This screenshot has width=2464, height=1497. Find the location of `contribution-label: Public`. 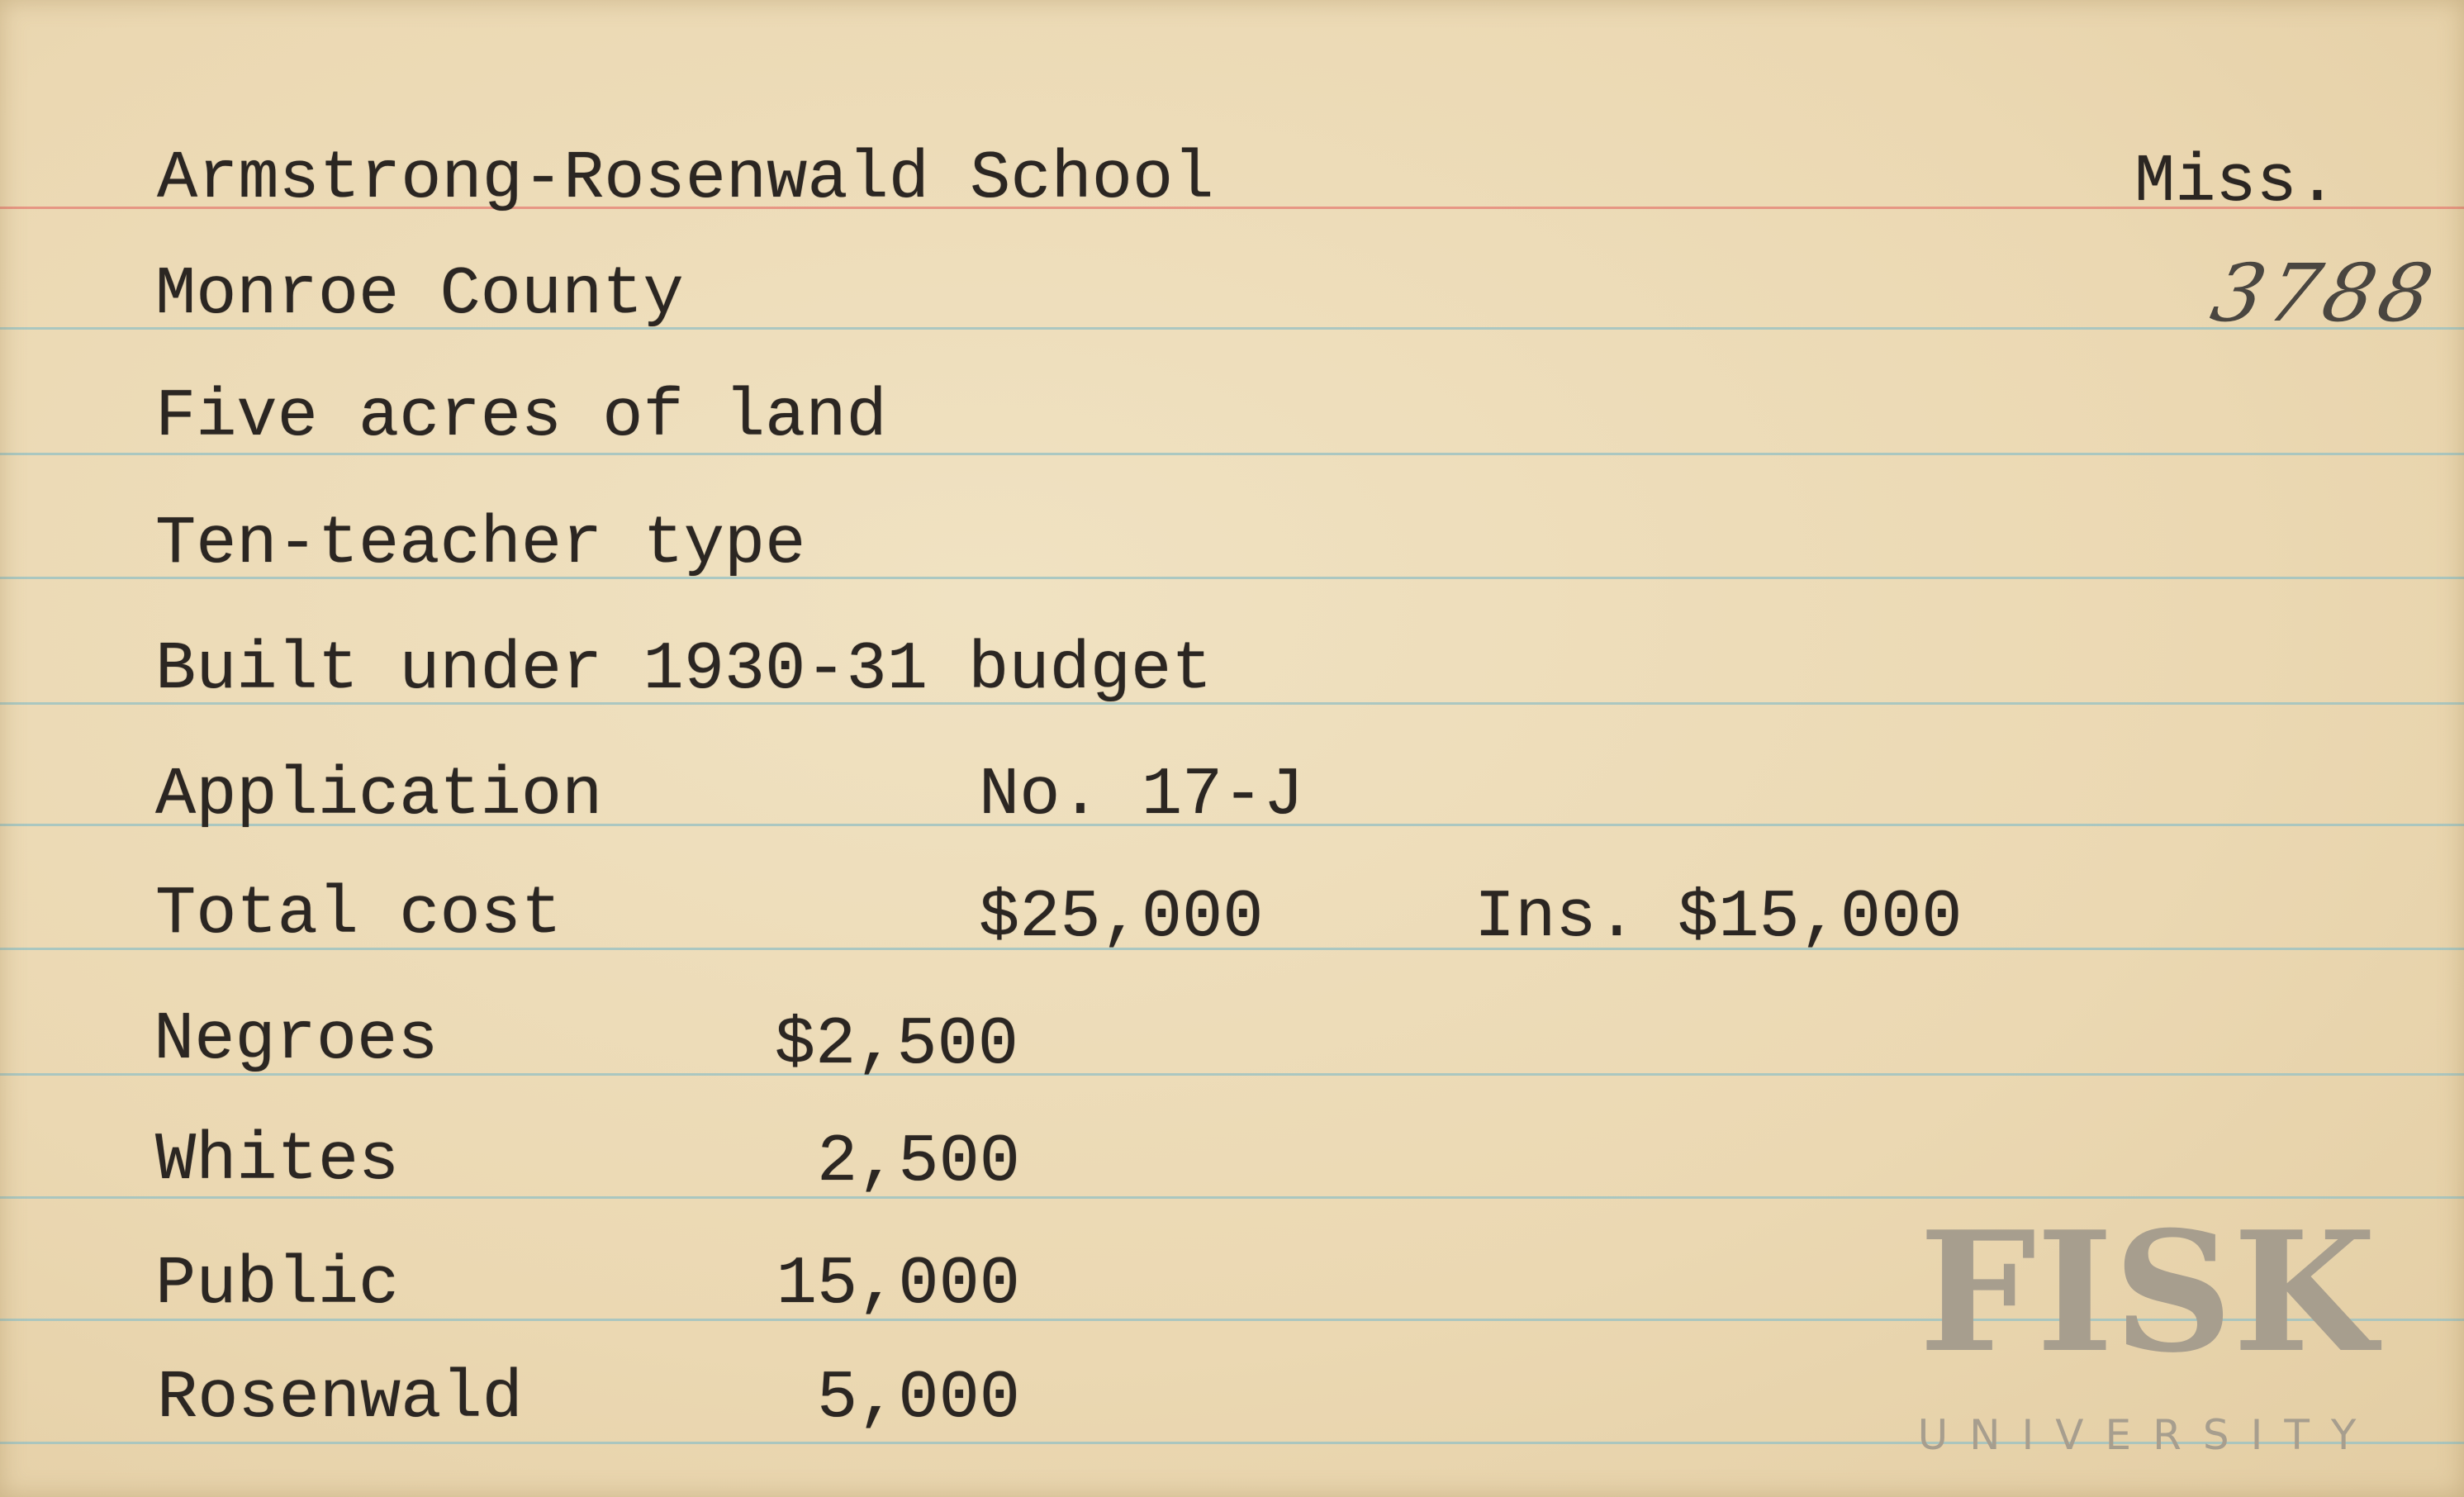

contribution-label: Public is located at coordinates (277, 1284).